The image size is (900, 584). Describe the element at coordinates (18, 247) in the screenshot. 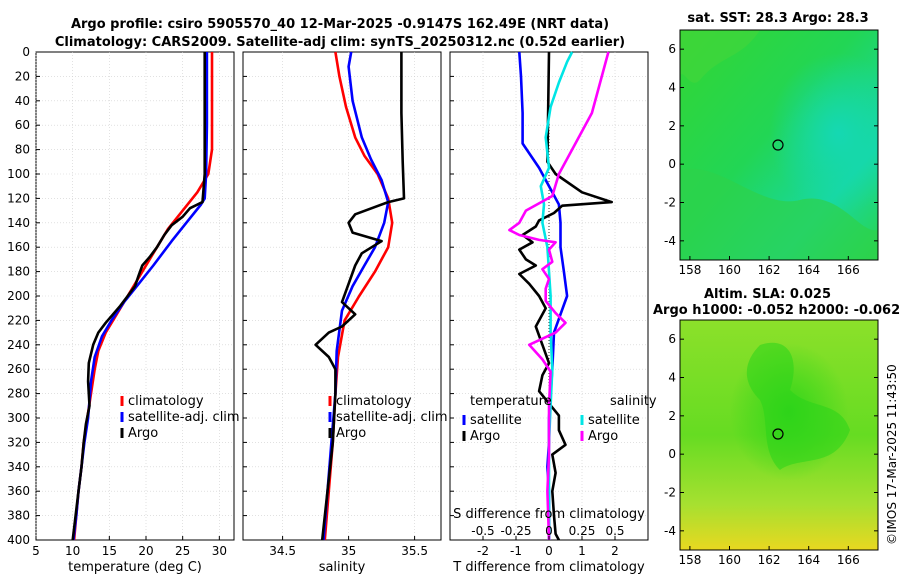

I see `y-tick-label: 160` at that location.